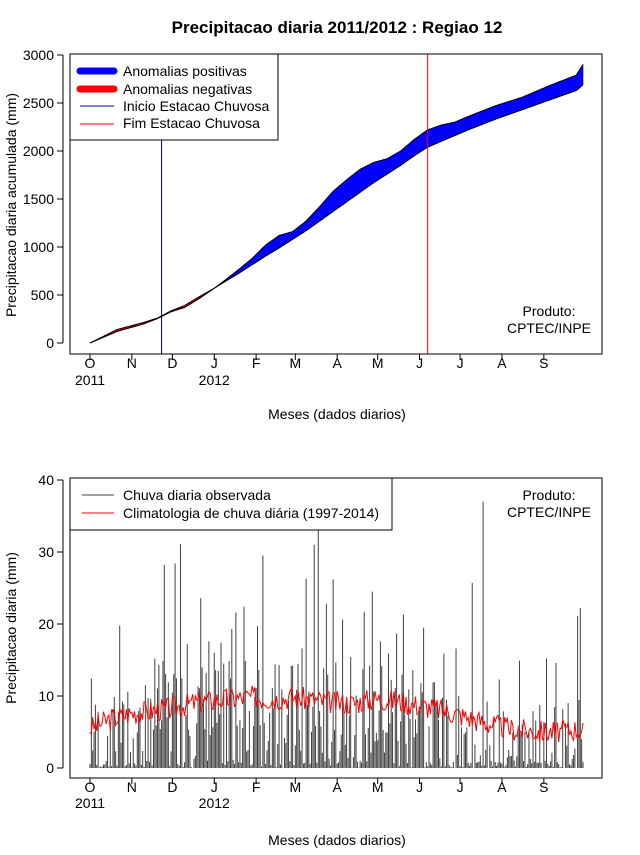  Describe the element at coordinates (46, 552) in the screenshot. I see `bottom-y-tick-label: 30` at that location.